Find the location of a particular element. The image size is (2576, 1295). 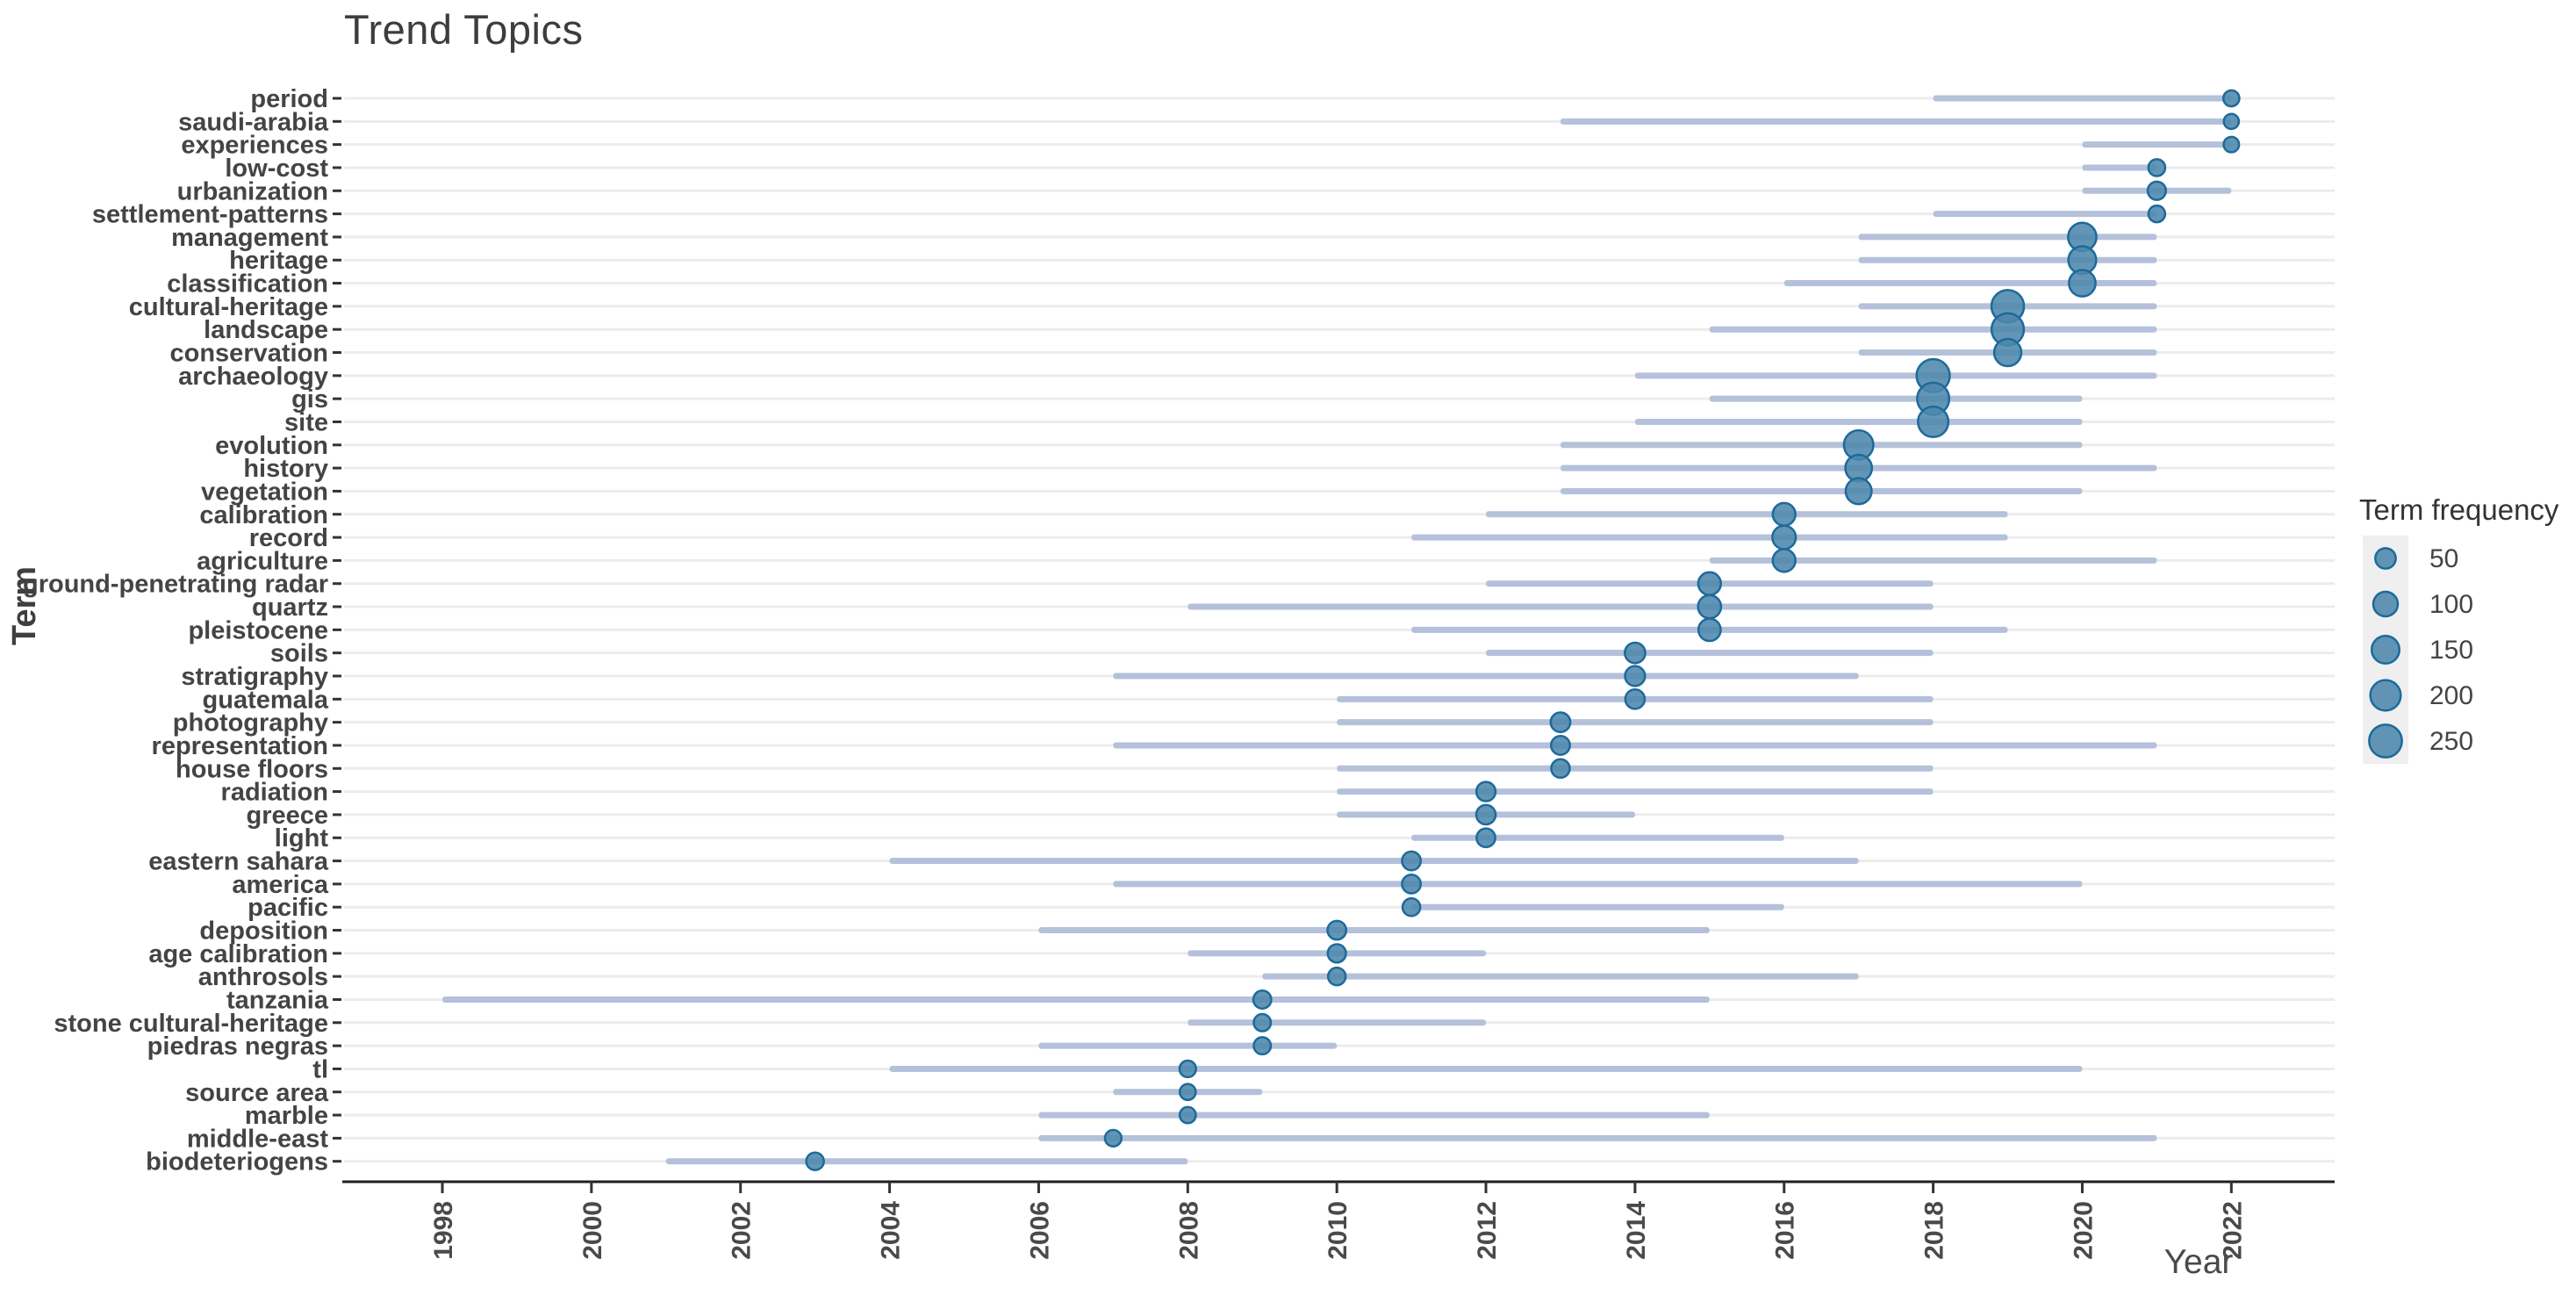

term-label: soils is located at coordinates (299, 654).